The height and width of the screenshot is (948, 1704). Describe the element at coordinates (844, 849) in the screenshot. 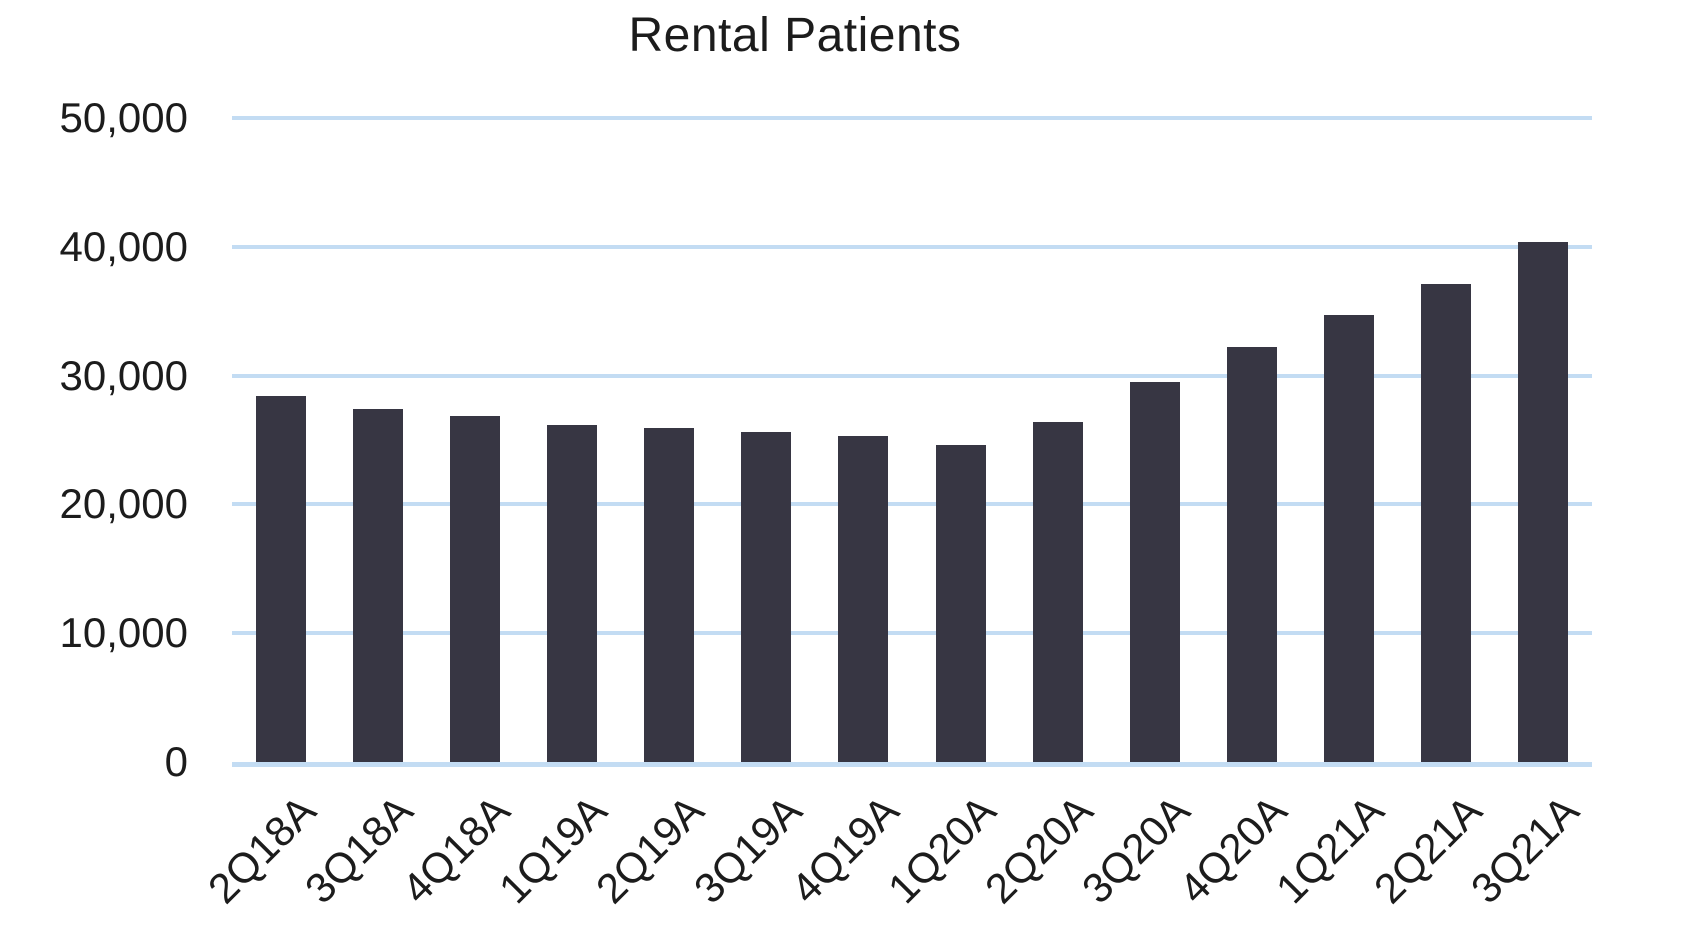

I see `x-tick-label: 4Q19A` at that location.